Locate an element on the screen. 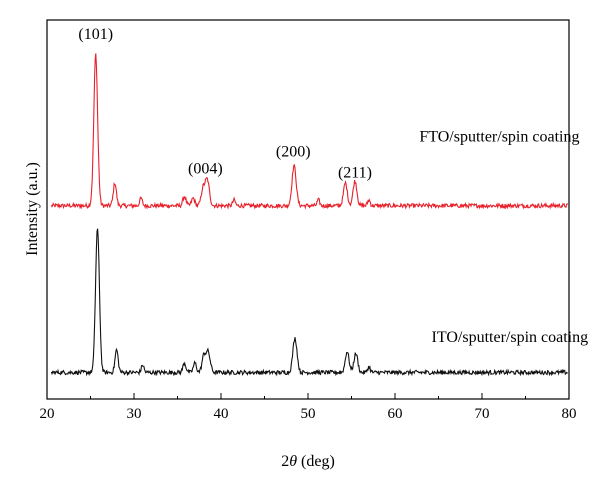  x-tick-label: 20 is located at coordinates (47, 414).